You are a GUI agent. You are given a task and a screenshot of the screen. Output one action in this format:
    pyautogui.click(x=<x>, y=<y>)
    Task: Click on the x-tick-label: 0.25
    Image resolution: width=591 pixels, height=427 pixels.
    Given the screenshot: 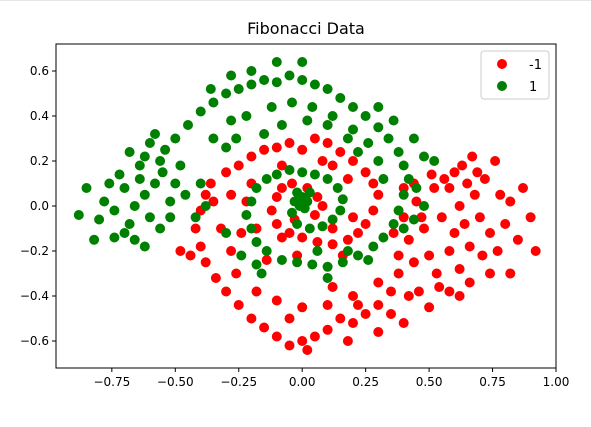 What is the action you would take?
    pyautogui.click(x=365, y=382)
    